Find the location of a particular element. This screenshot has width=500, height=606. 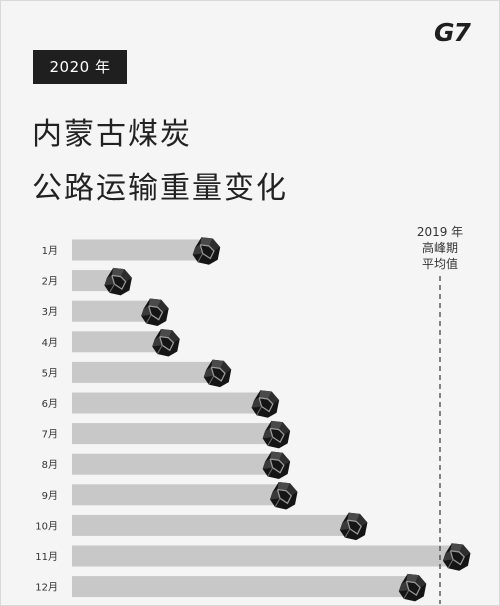

month-label: 9月 is located at coordinates (50, 496).